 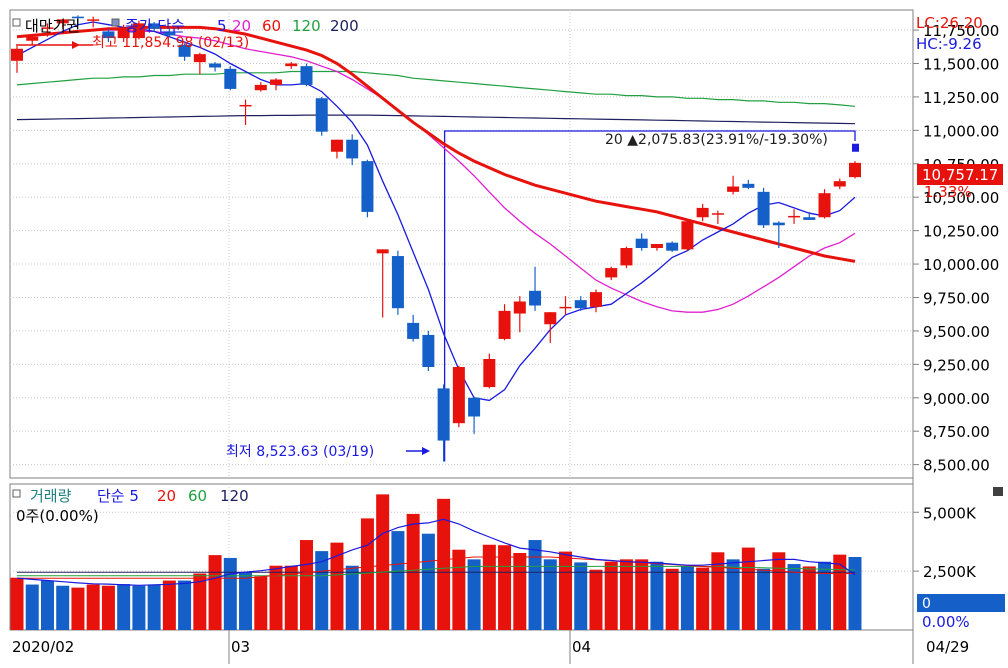 What do you see at coordinates (926, 604) in the screenshot?
I see `volume-side-value: 0` at bounding box center [926, 604].